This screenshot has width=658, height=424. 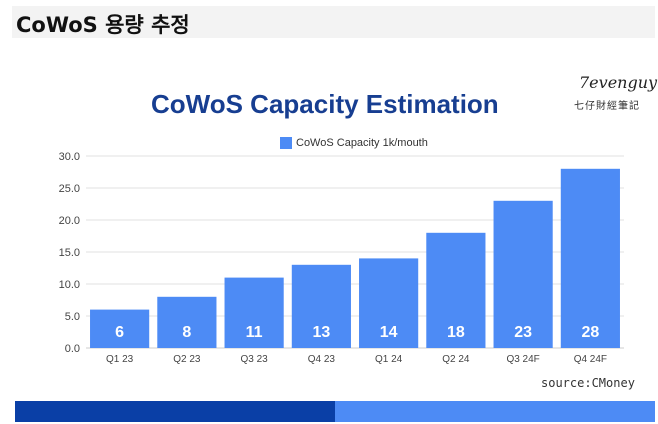 I want to click on chart-legend: CoWoS Capacity 1k/mouth, so click(x=354, y=143).